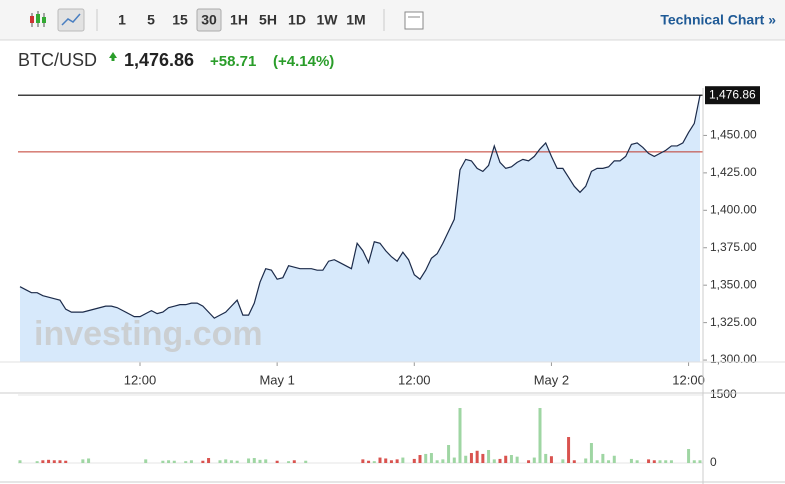  I want to click on x-tick-label: May 2, so click(551, 379).